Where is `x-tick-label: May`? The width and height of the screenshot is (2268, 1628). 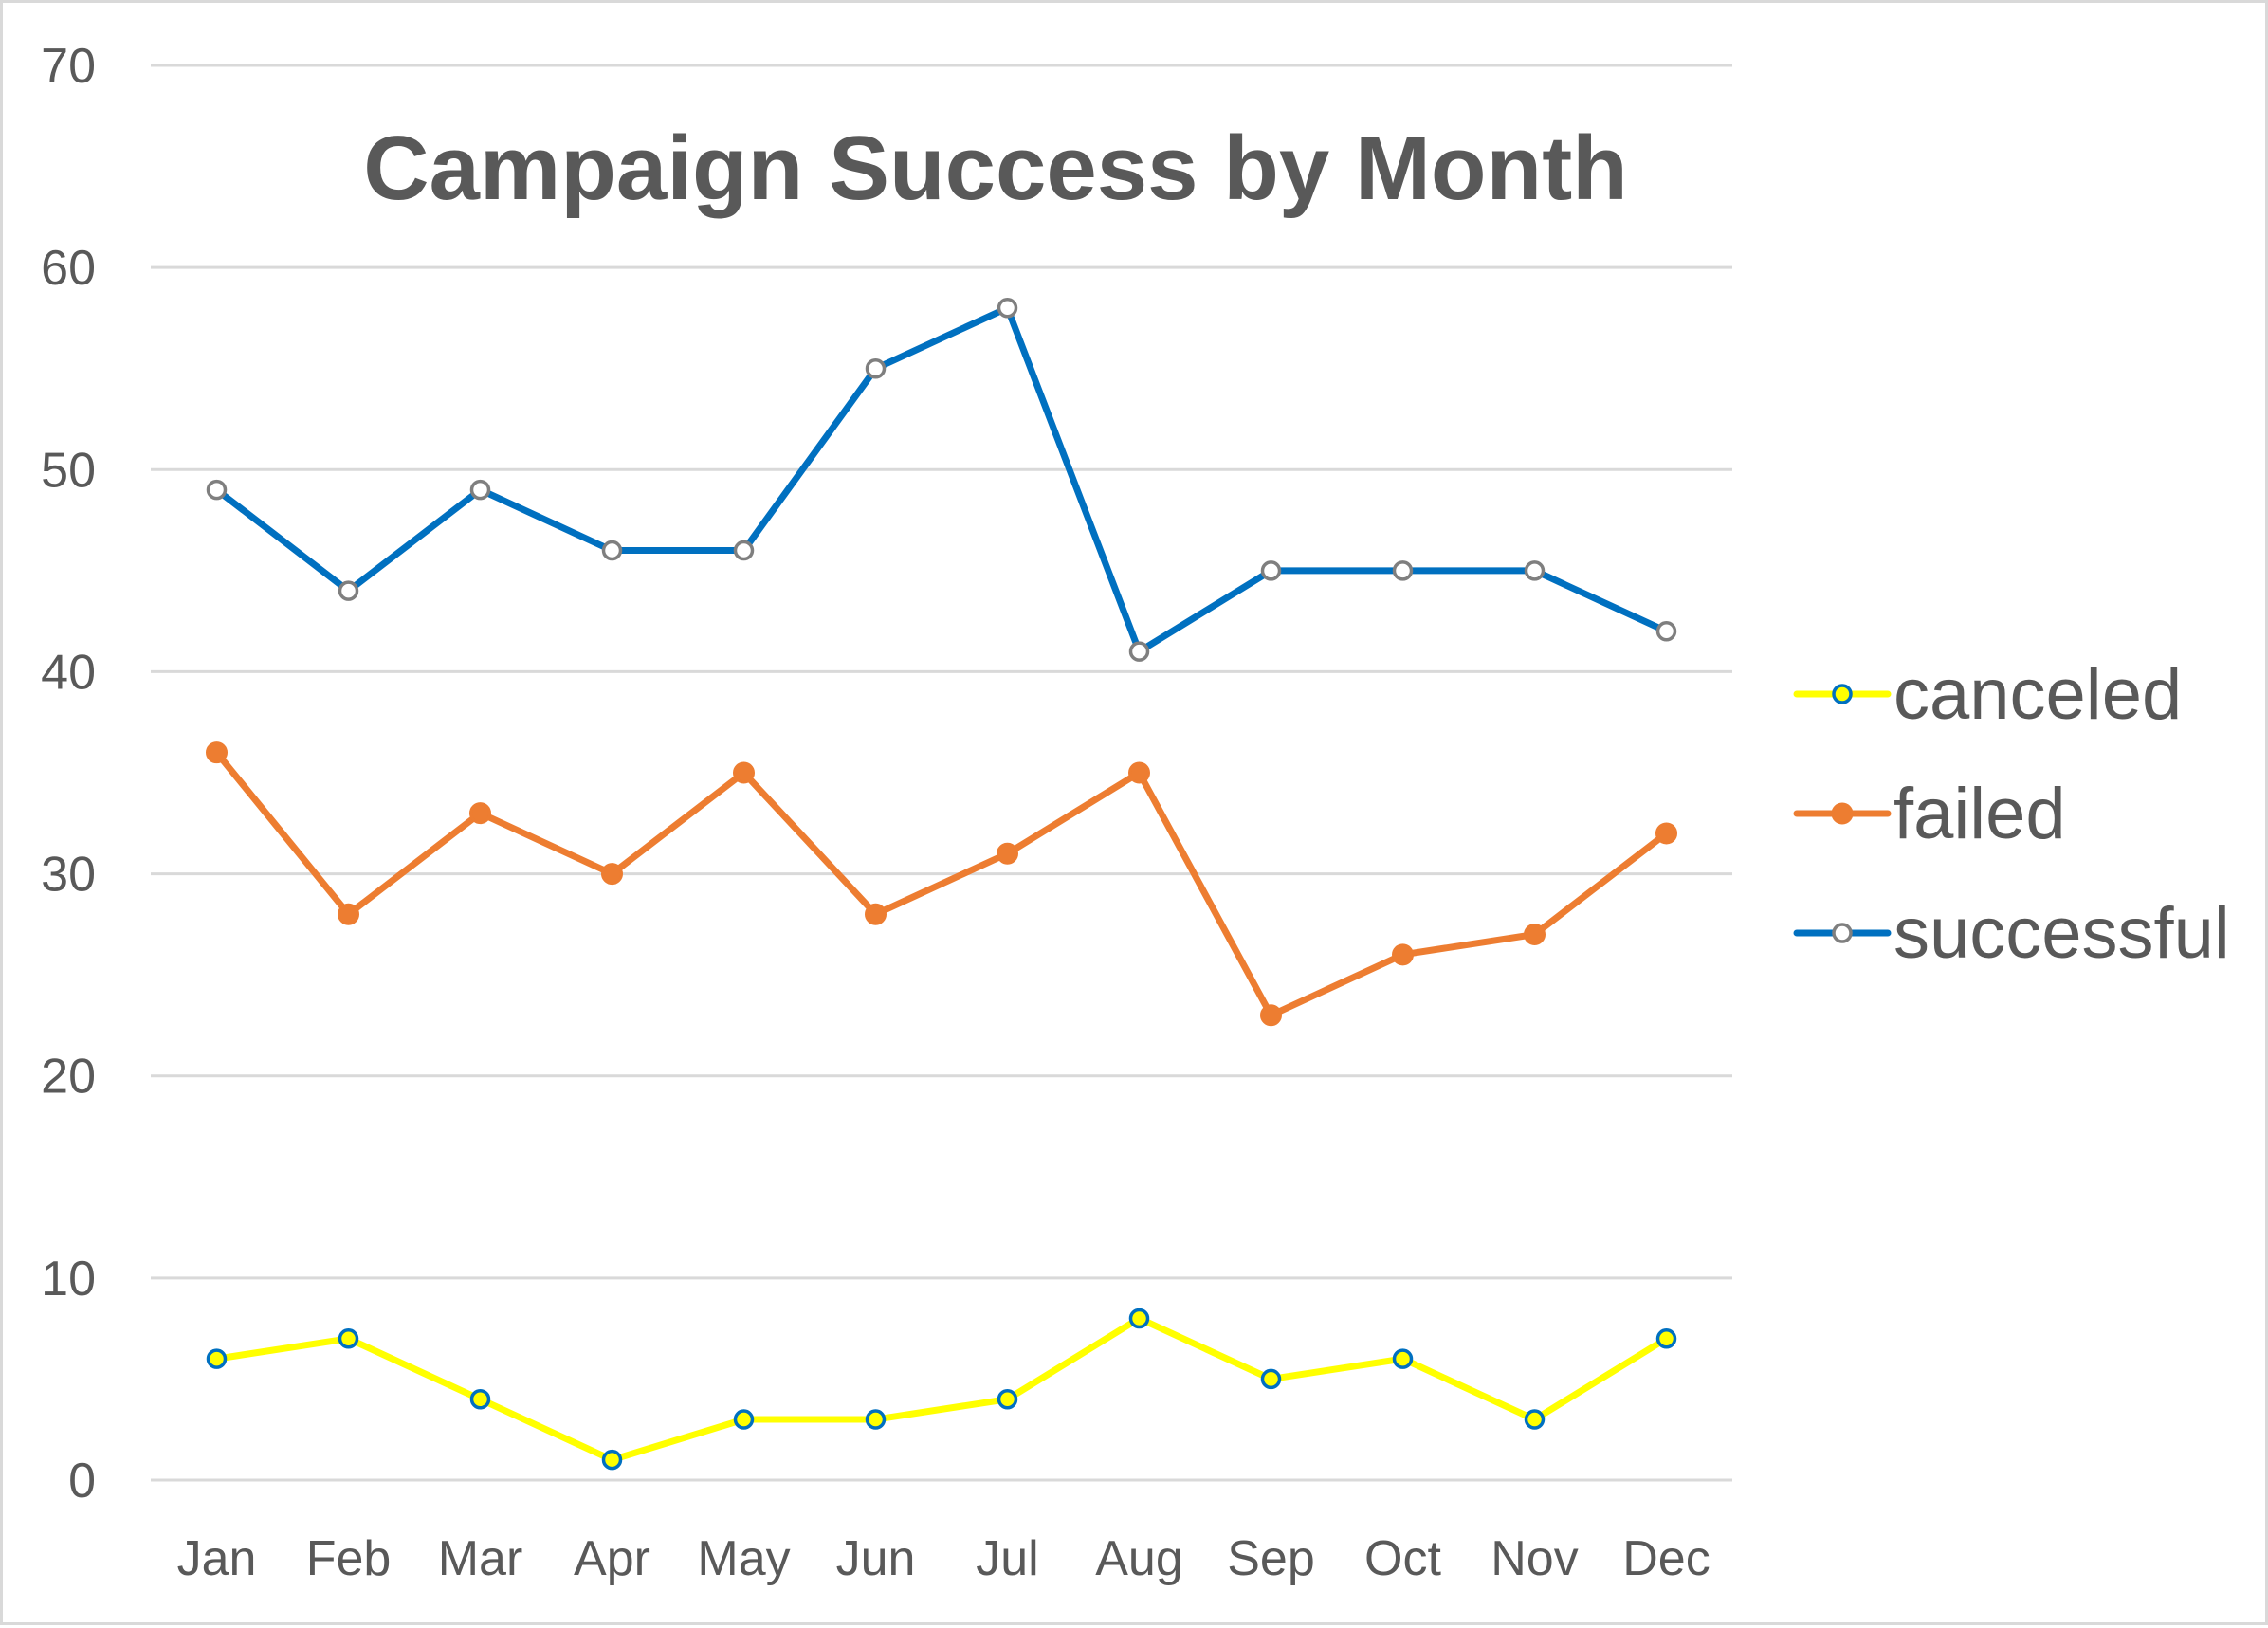 x-tick-label: May is located at coordinates (744, 1558).